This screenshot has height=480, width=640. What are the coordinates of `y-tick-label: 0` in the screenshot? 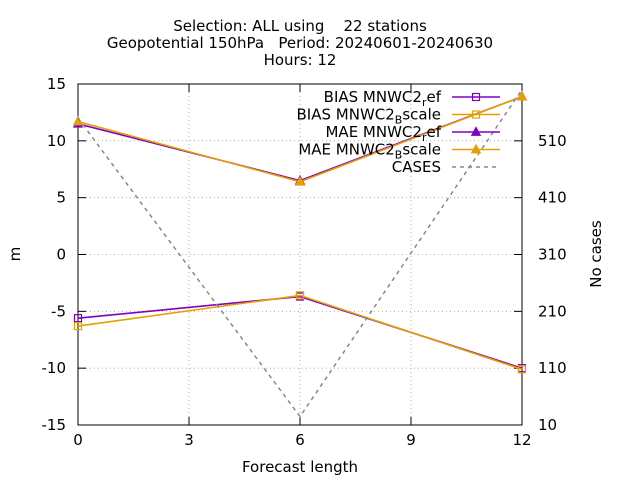 It's located at (61, 255).